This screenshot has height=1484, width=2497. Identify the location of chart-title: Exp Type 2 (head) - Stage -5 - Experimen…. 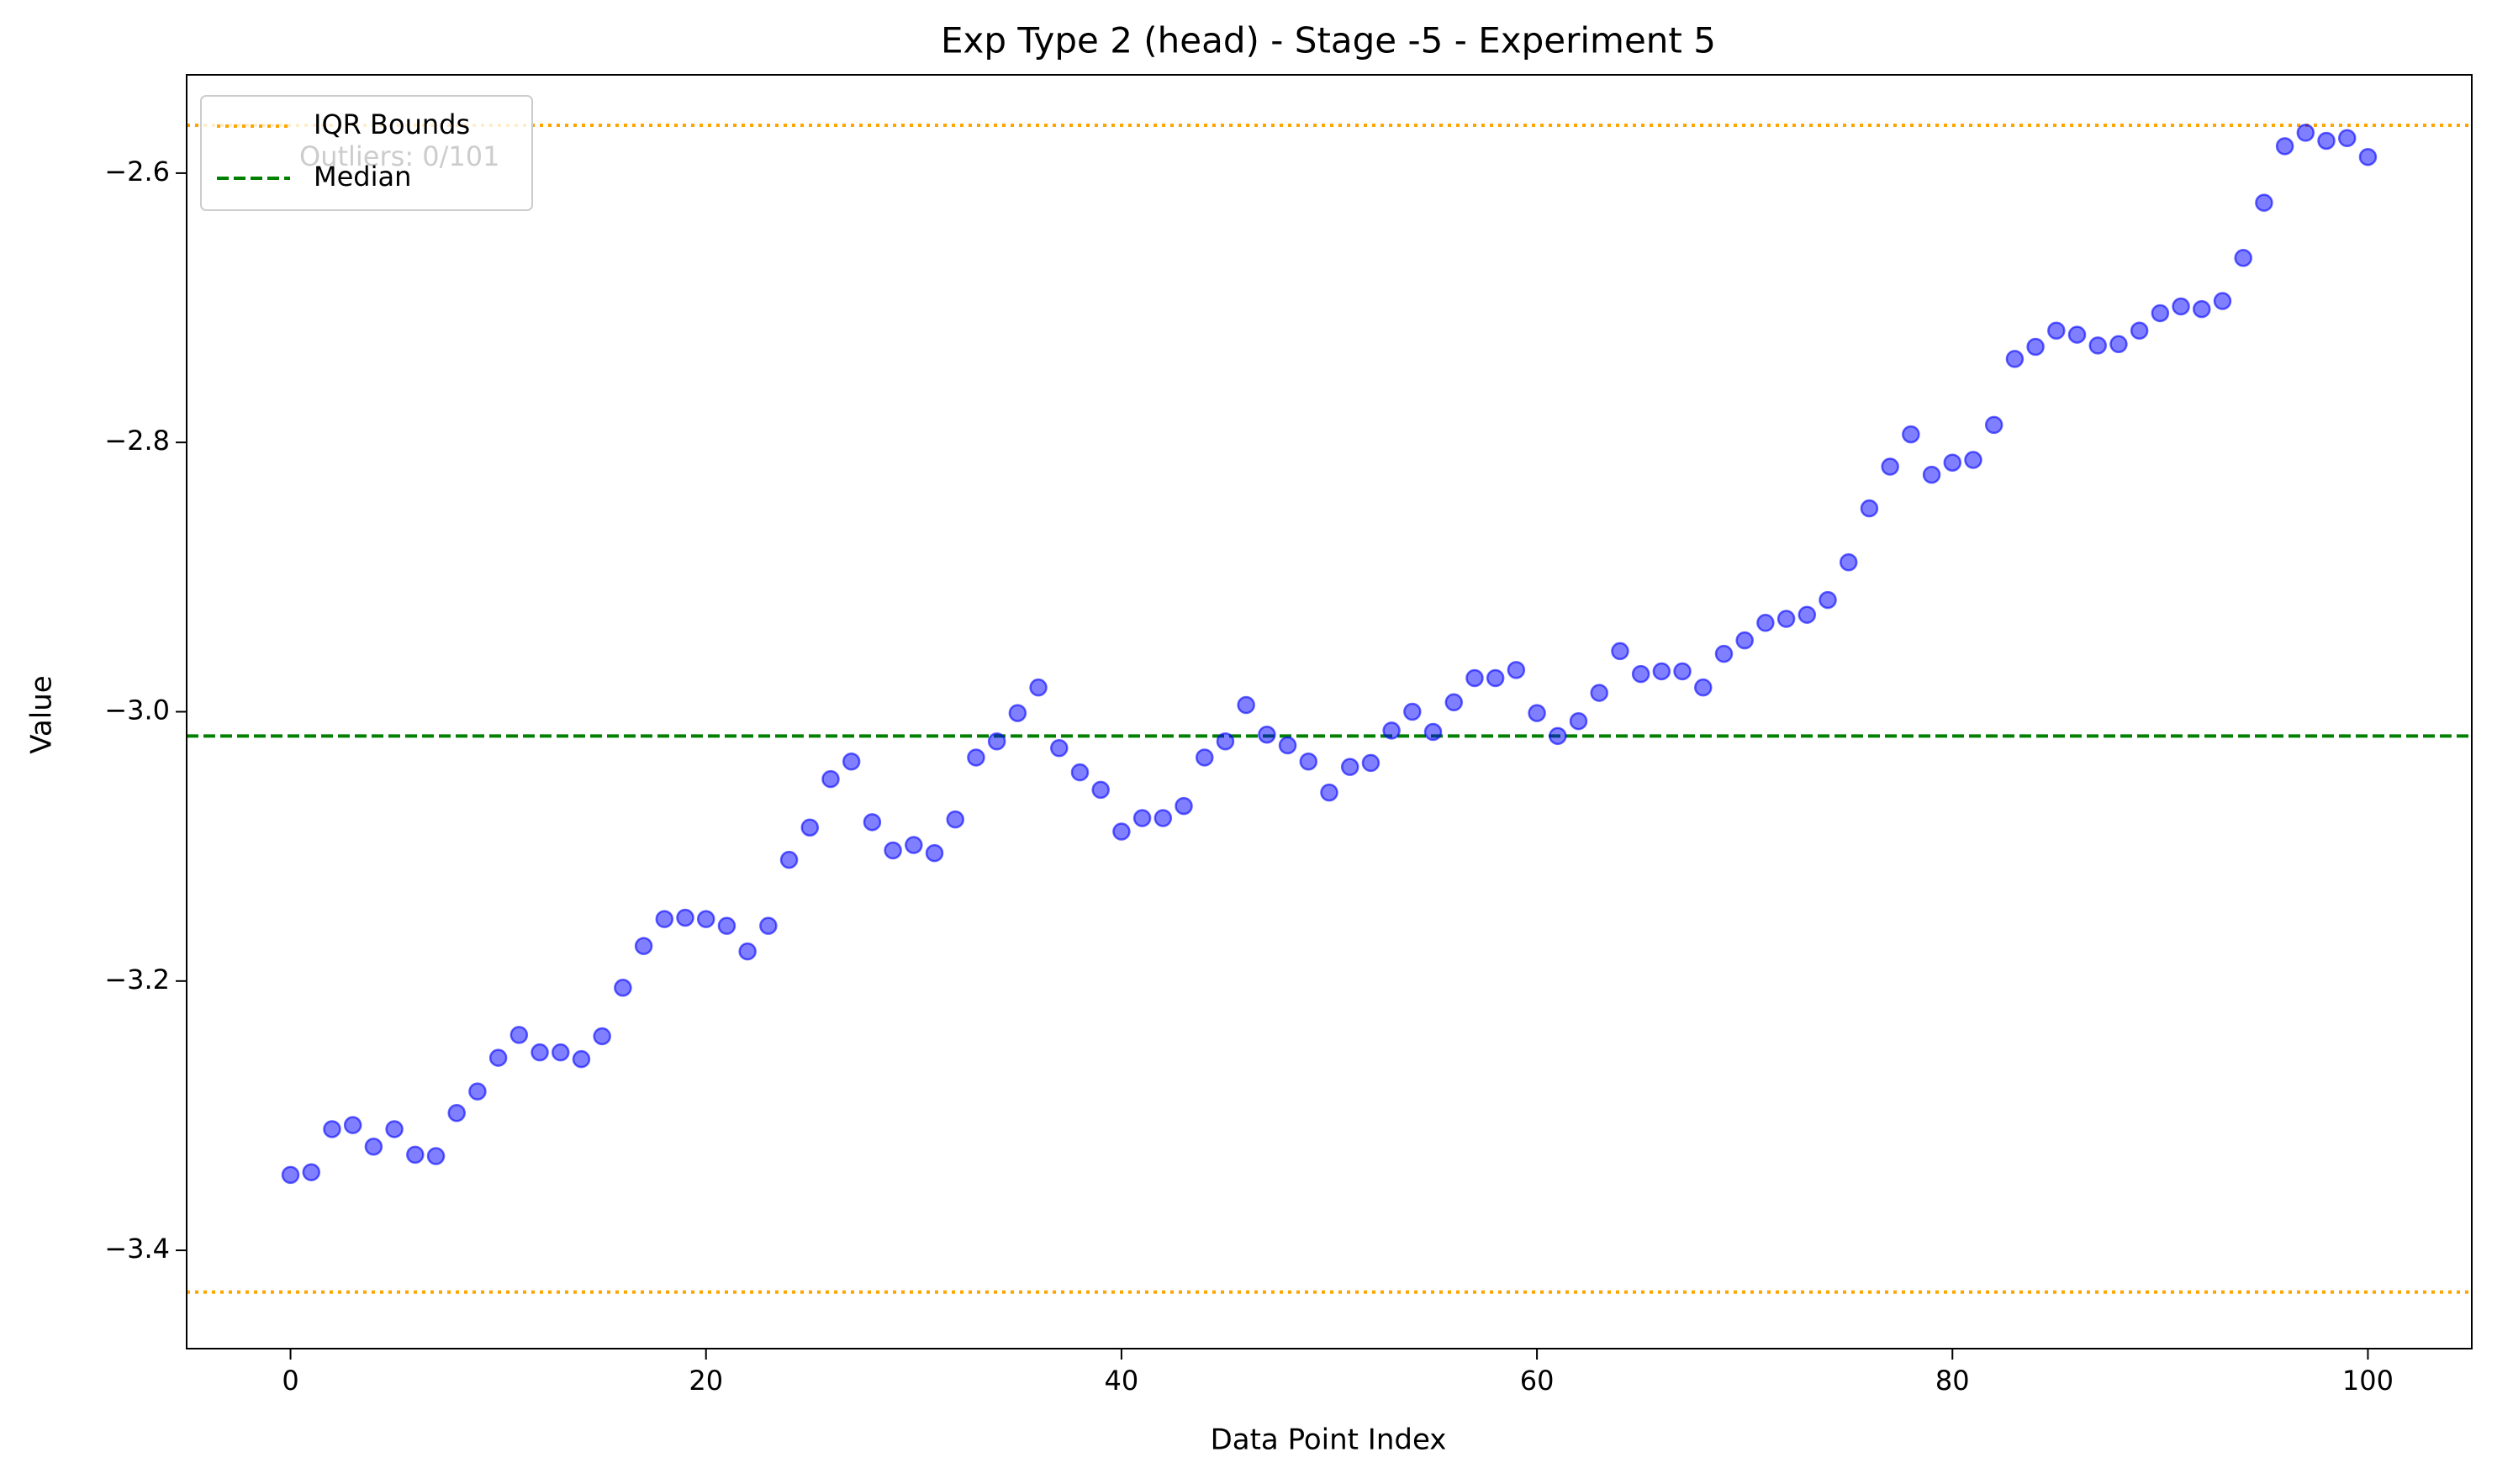
(1328, 40).